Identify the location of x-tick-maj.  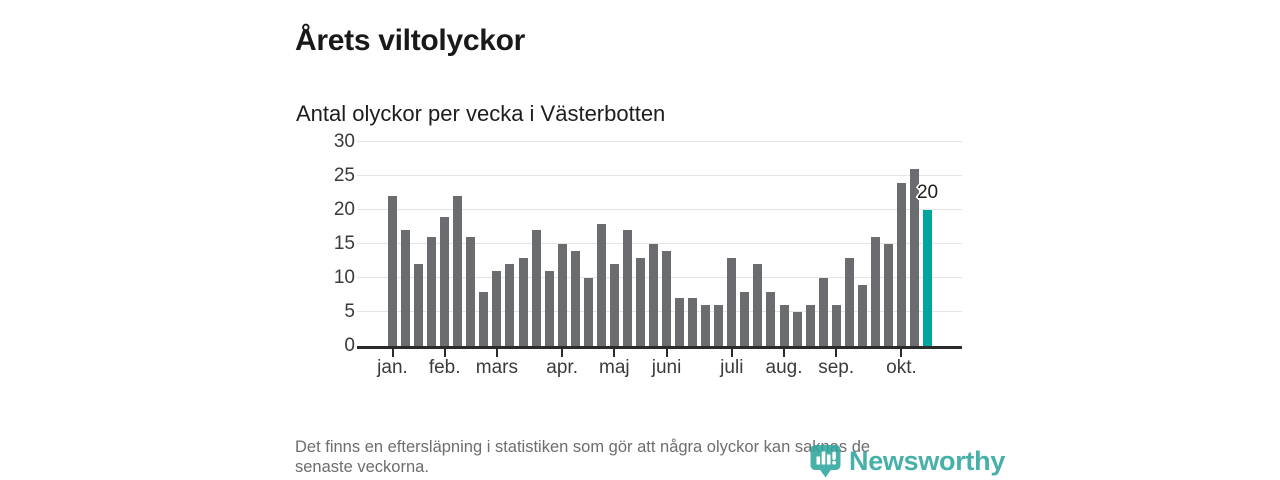
(614, 353).